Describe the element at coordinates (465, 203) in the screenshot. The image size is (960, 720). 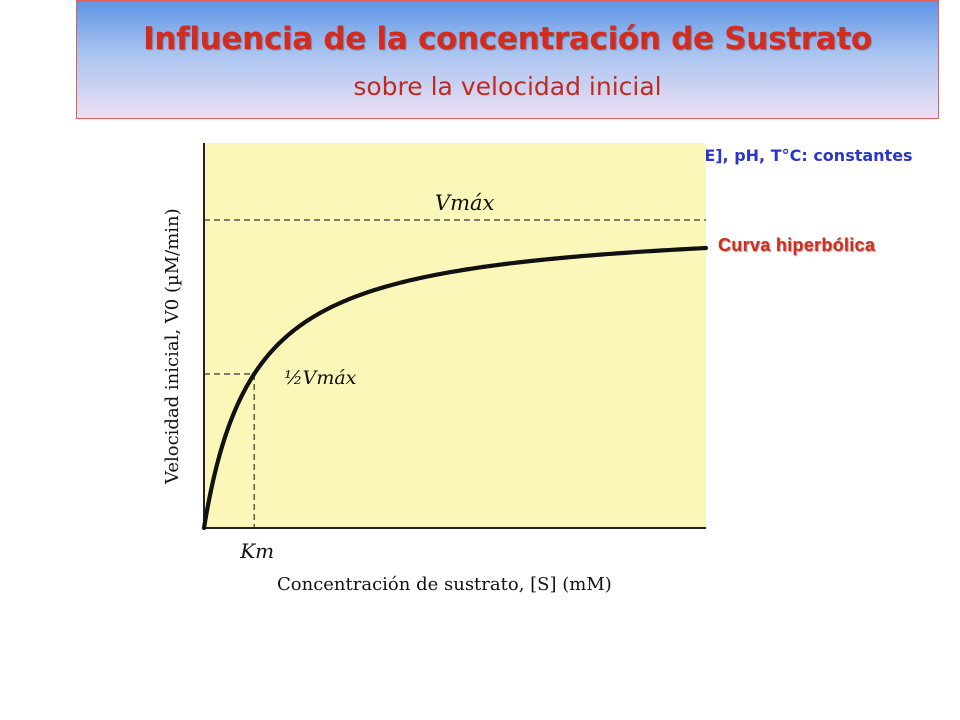
I see `vmax-label: Vmáx` at that location.